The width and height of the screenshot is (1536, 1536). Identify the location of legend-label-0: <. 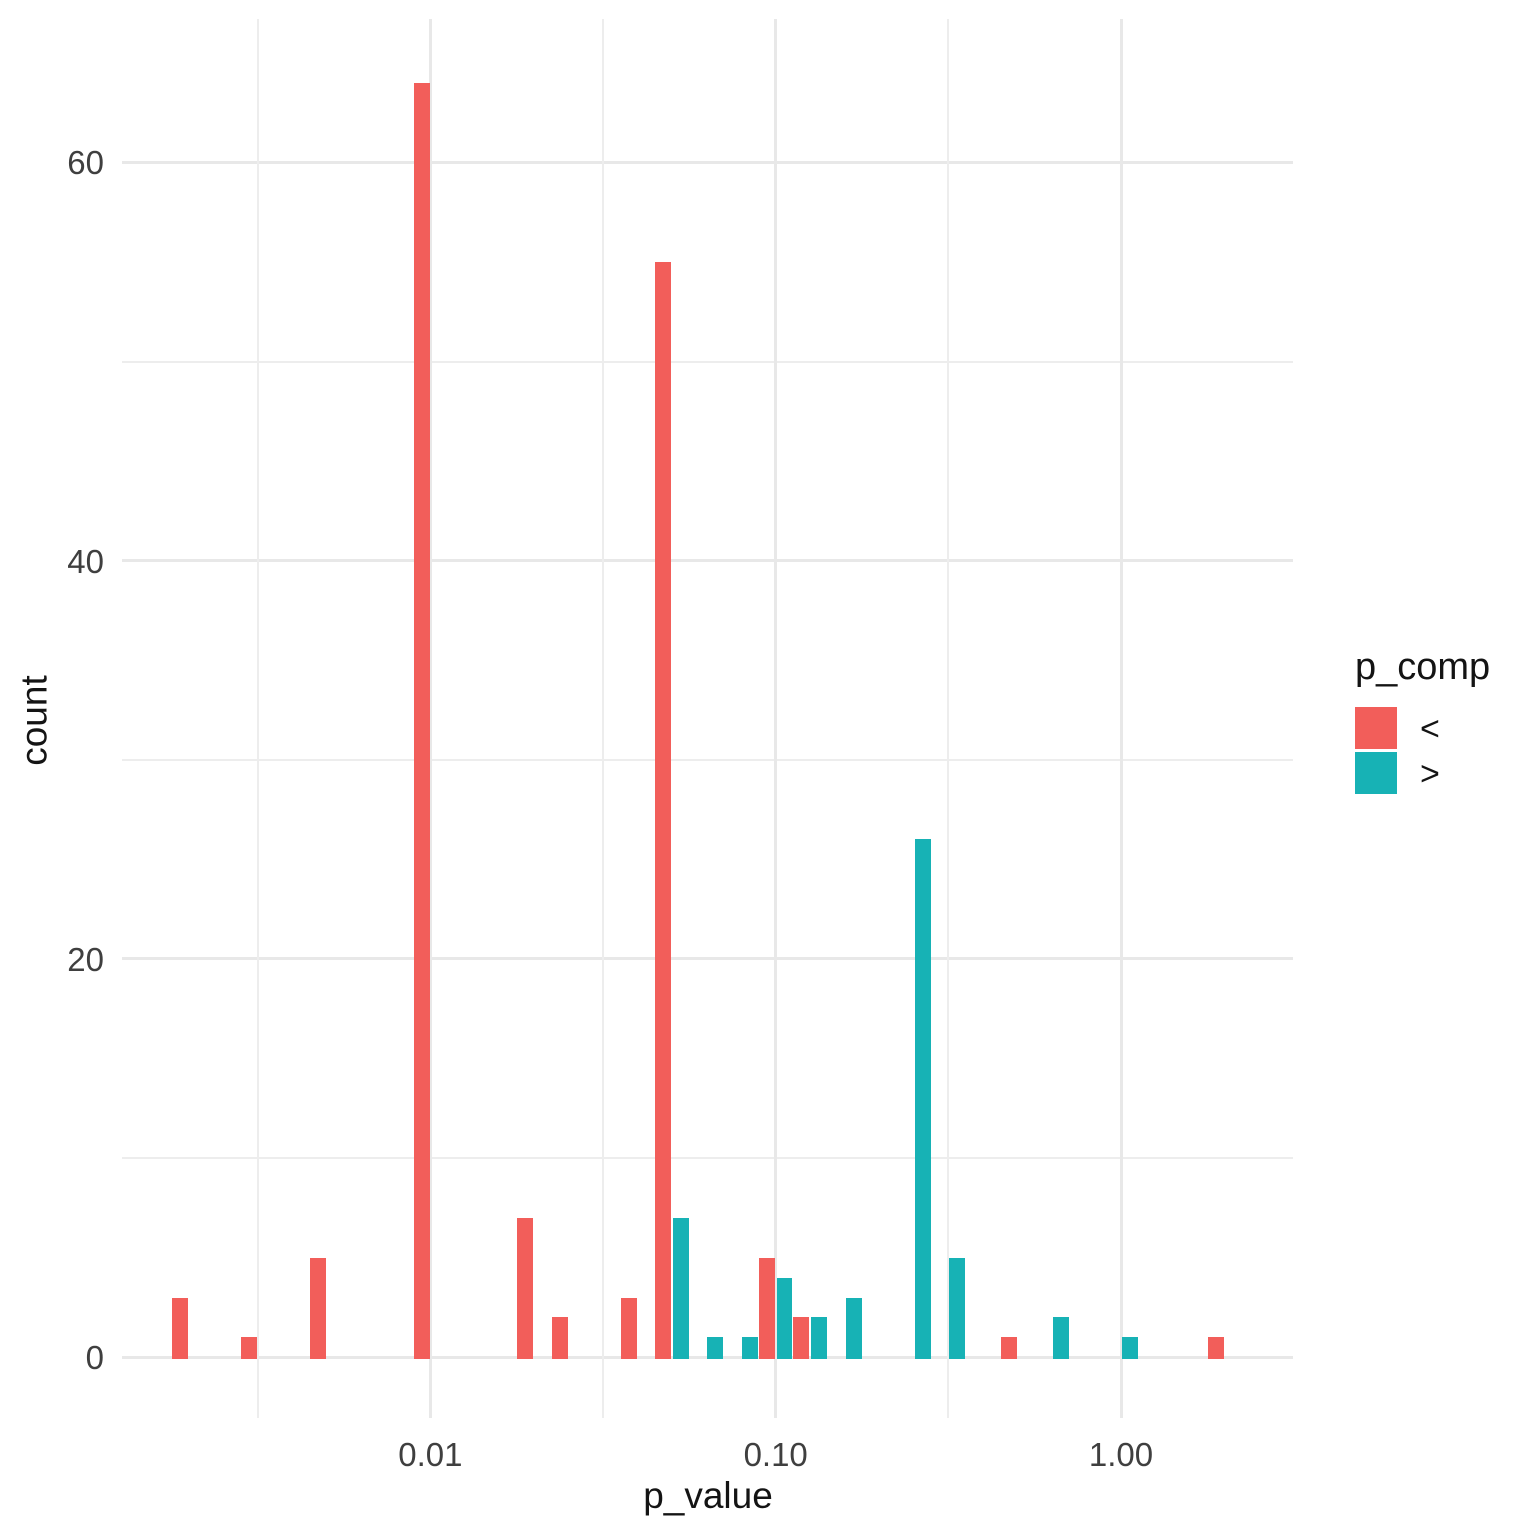
(1430, 728).